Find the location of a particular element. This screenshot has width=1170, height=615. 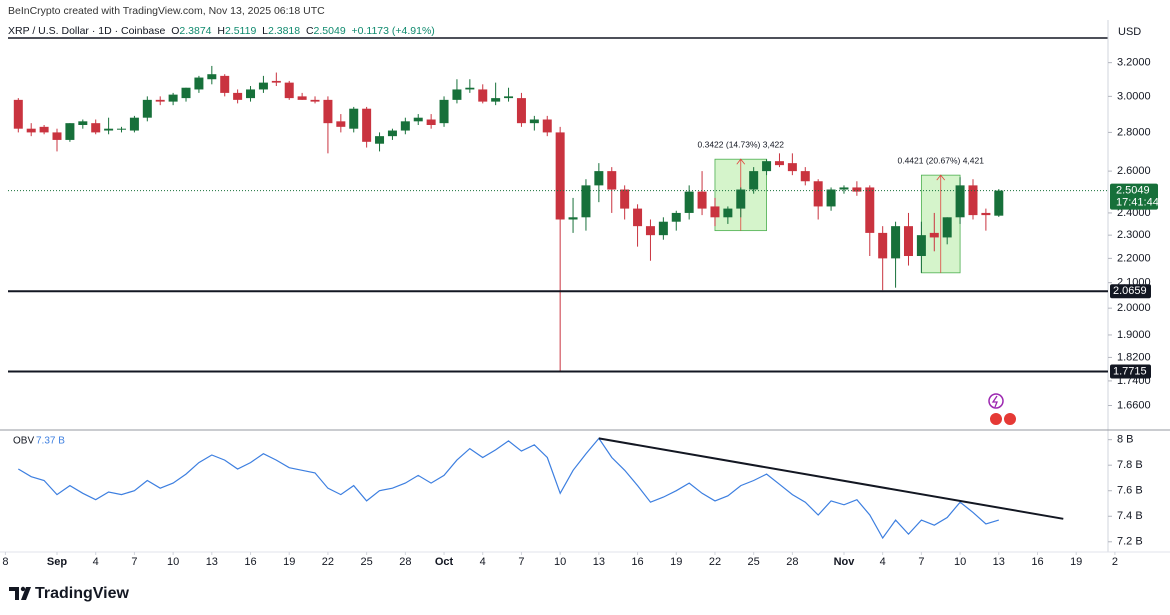

y-tick-label: 1.8200 is located at coordinates (1134, 357).